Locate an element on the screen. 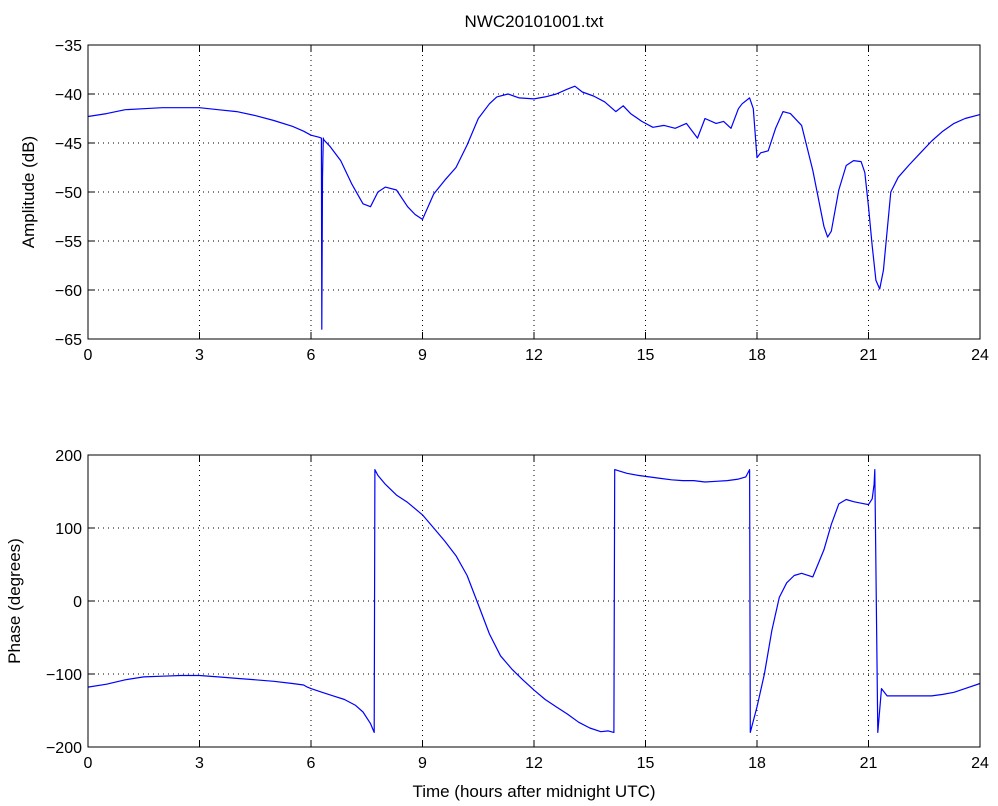  amplitude-y-tick-label: −55 is located at coordinates (68, 242).